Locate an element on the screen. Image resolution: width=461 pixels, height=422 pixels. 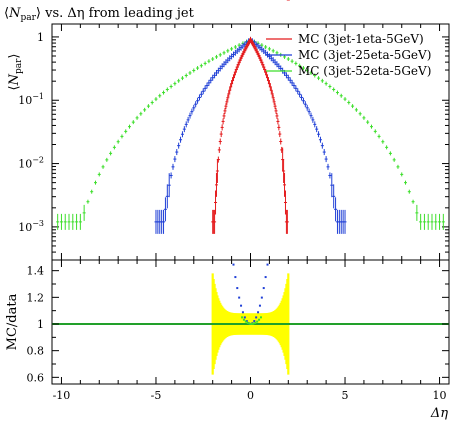
x-axis-label: Δη is located at coordinates (439, 413).